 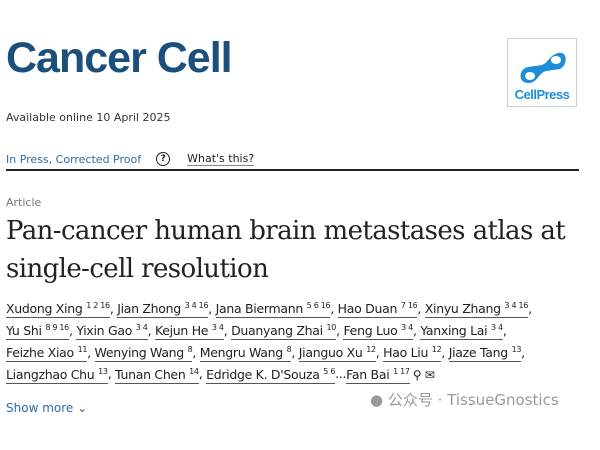 I want to click on author-name: Fan Bai, so click(x=368, y=374).